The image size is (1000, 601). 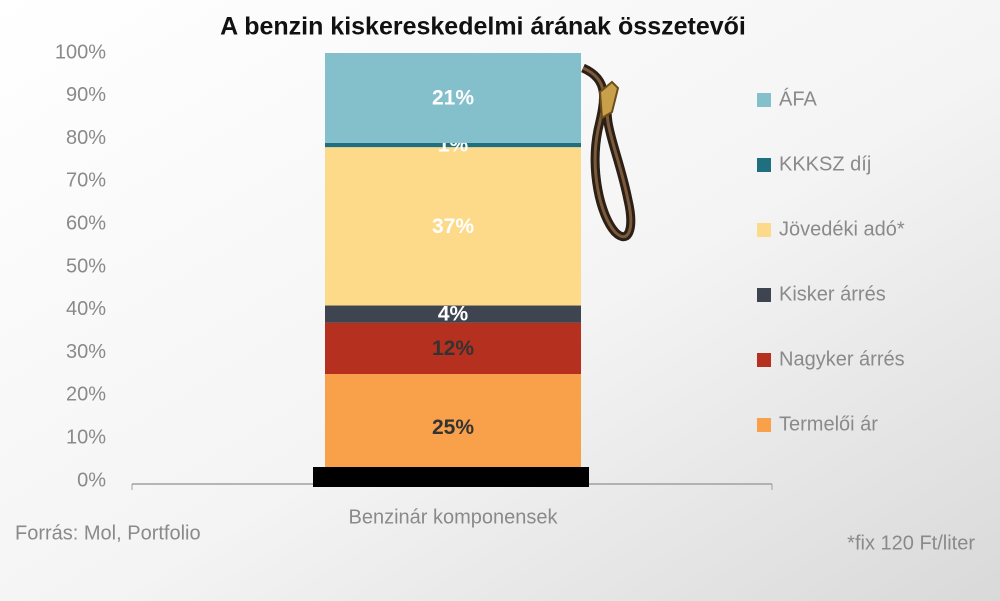 I want to click on value-label: 37%, so click(x=453, y=226).